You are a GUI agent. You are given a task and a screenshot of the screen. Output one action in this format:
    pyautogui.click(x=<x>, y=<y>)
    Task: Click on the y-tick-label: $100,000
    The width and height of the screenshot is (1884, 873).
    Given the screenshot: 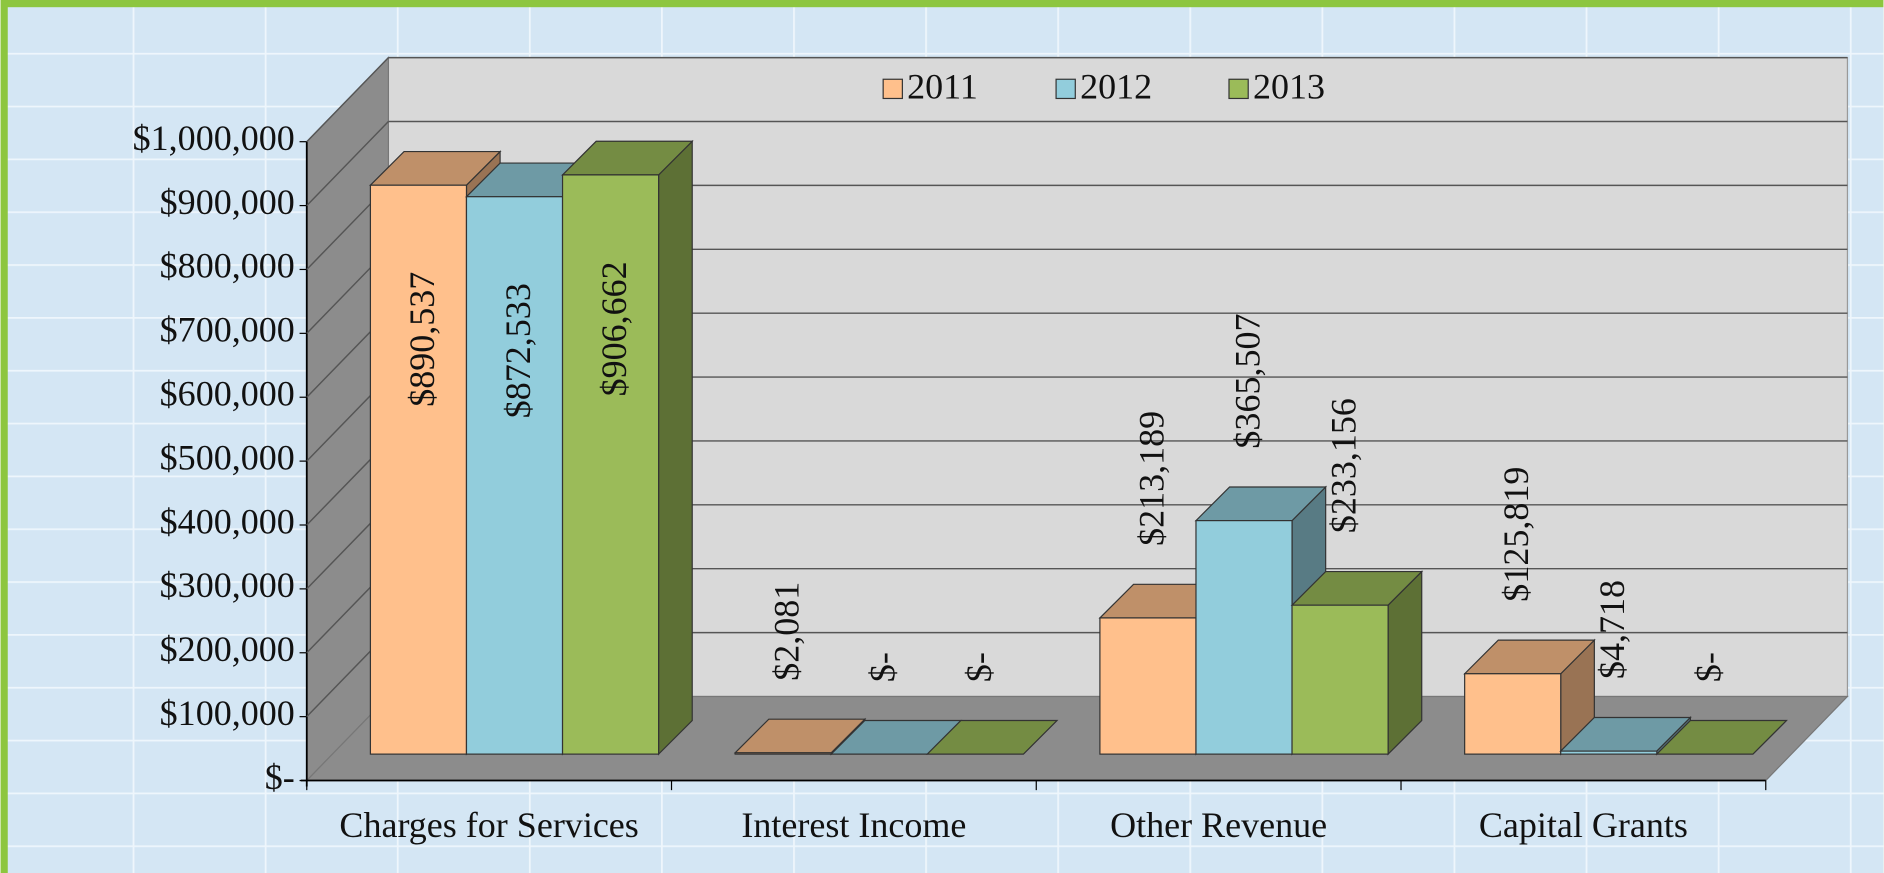 What is the action you would take?
    pyautogui.click(x=227, y=713)
    